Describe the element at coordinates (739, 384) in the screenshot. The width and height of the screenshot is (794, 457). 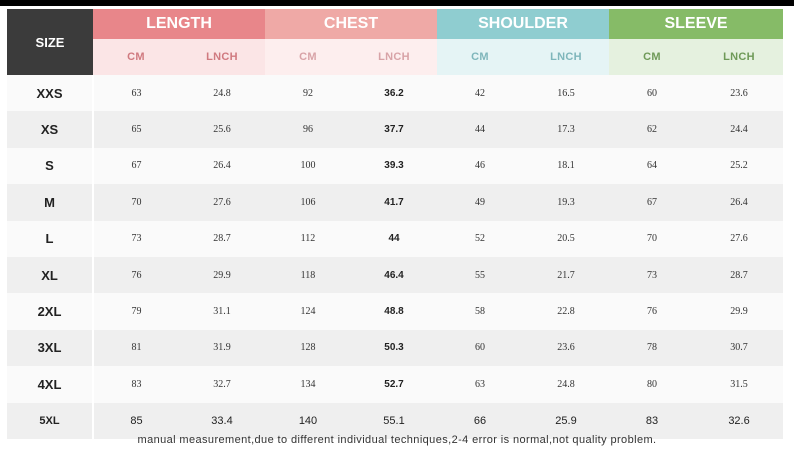
I see `value-cell: 31.5` at that location.